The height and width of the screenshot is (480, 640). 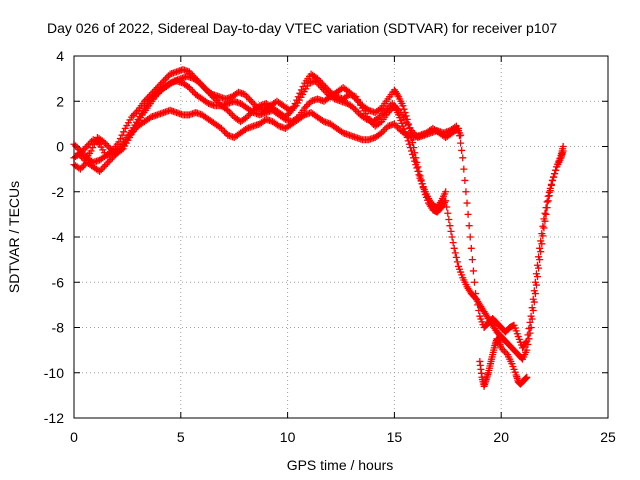 What do you see at coordinates (54, 373) in the screenshot?
I see `y-tick-label: -10` at bounding box center [54, 373].